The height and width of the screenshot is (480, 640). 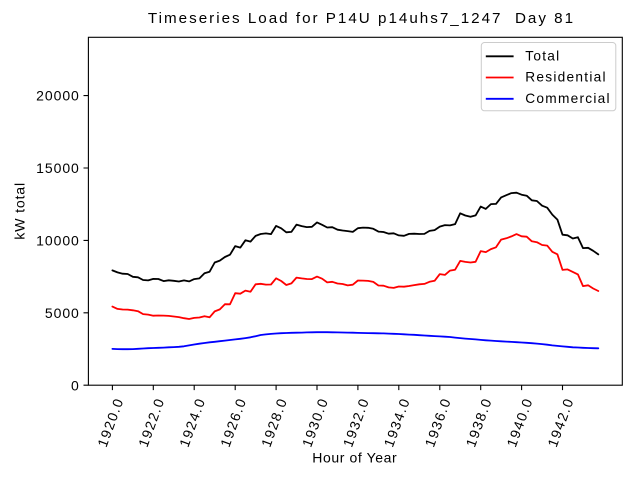 What do you see at coordinates (565, 77) in the screenshot?
I see `svg-text: Residential` at bounding box center [565, 77].